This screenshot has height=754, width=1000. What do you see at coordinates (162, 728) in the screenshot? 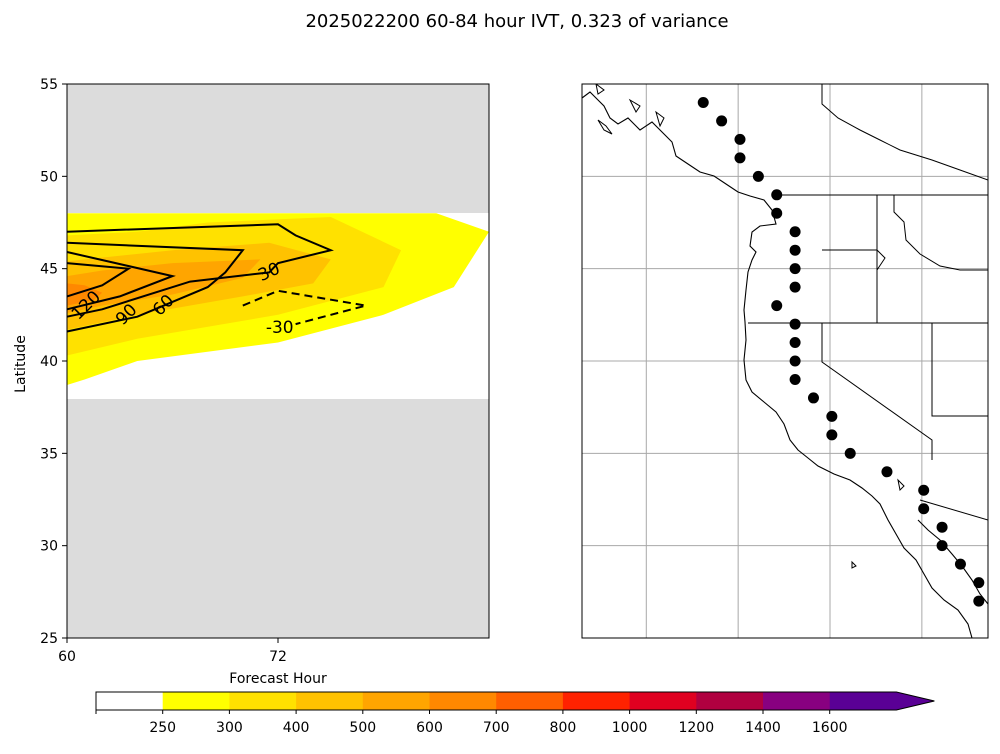
I see `colorbar-tick-label: 250` at bounding box center [162, 728].